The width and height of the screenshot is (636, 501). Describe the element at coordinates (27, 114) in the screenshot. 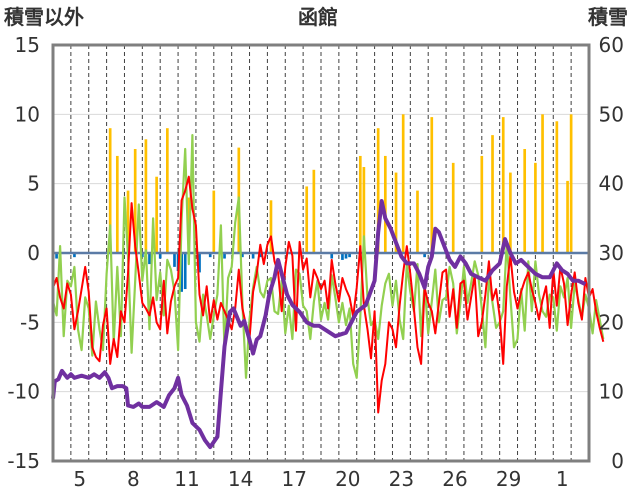

I see `left-tick-label: 10` at that location.